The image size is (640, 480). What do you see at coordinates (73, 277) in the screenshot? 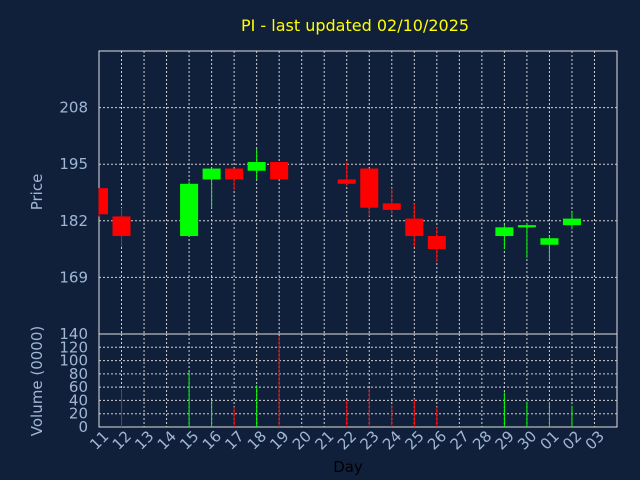
I see `price-tick-label: 169` at bounding box center [73, 277].